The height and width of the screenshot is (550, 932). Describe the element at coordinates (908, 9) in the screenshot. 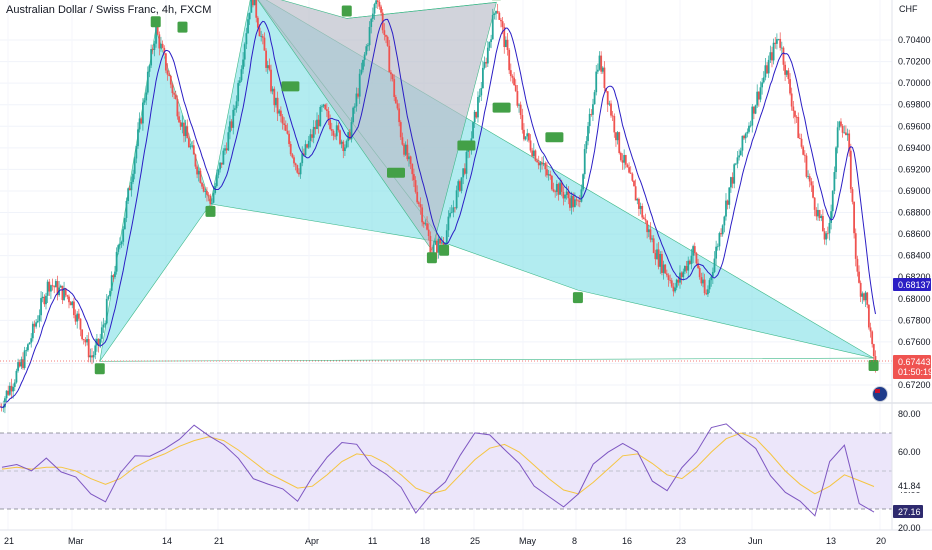

I see `currency-label: CHF` at that location.